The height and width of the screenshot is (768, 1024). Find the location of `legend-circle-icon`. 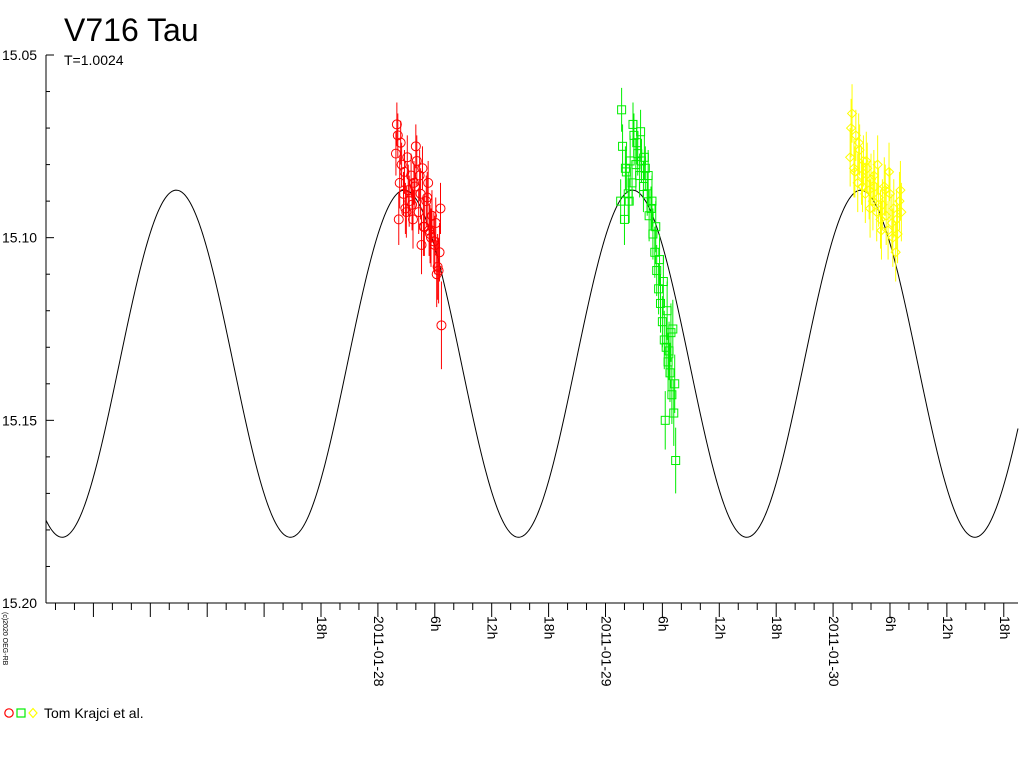

legend-circle-icon is located at coordinates (9, 713).